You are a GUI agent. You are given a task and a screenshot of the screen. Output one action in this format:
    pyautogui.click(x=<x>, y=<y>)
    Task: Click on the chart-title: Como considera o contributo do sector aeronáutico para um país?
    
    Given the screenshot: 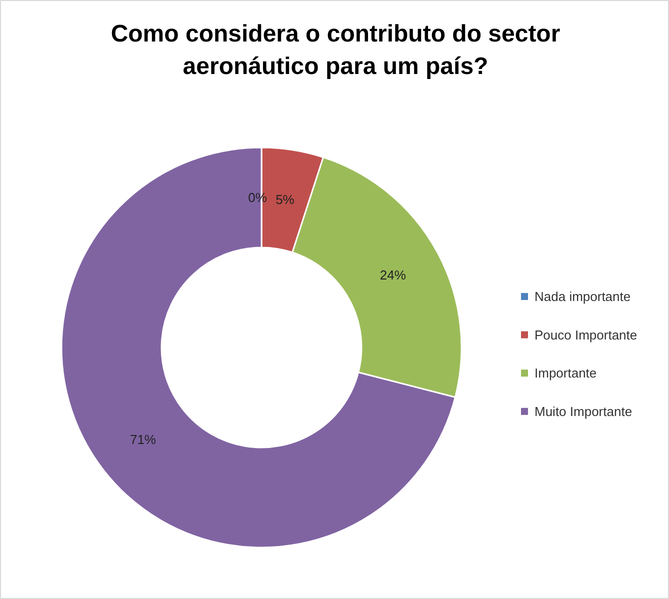 What is the action you would take?
    pyautogui.click(x=335, y=50)
    